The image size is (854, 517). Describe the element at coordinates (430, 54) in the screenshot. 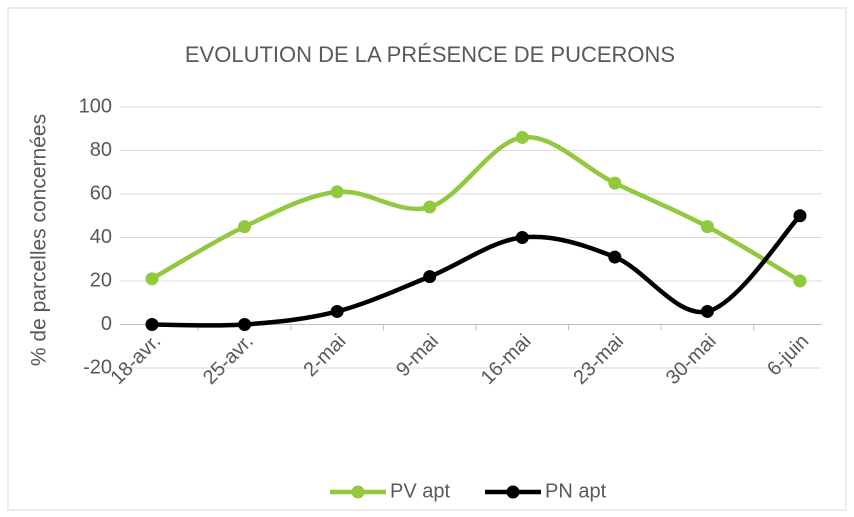

I see `chart-title: EVOLUTION DE LA PRÉSENCE DE PUCERONS` at that location.